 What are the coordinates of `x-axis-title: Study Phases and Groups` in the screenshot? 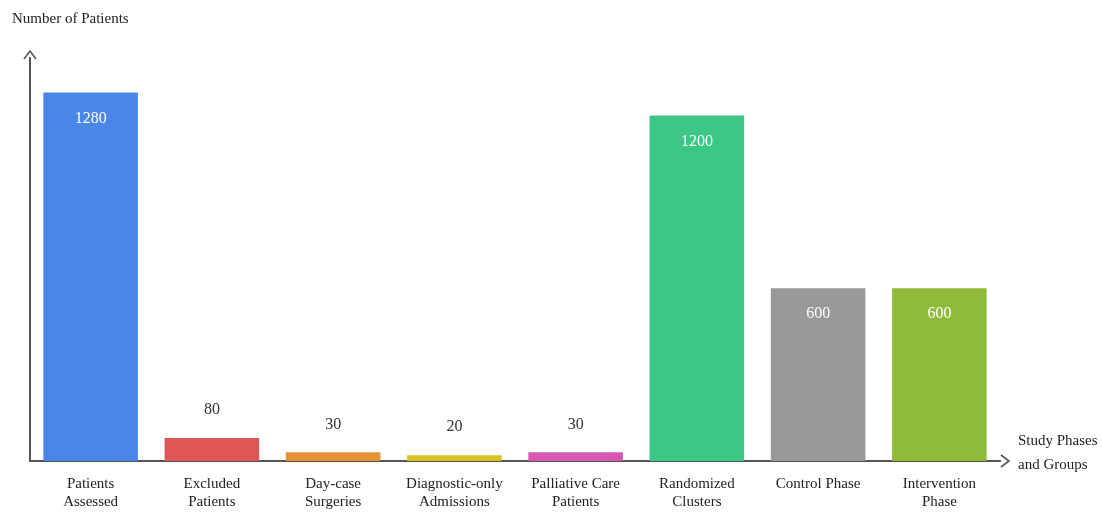 It's located at (1058, 452).